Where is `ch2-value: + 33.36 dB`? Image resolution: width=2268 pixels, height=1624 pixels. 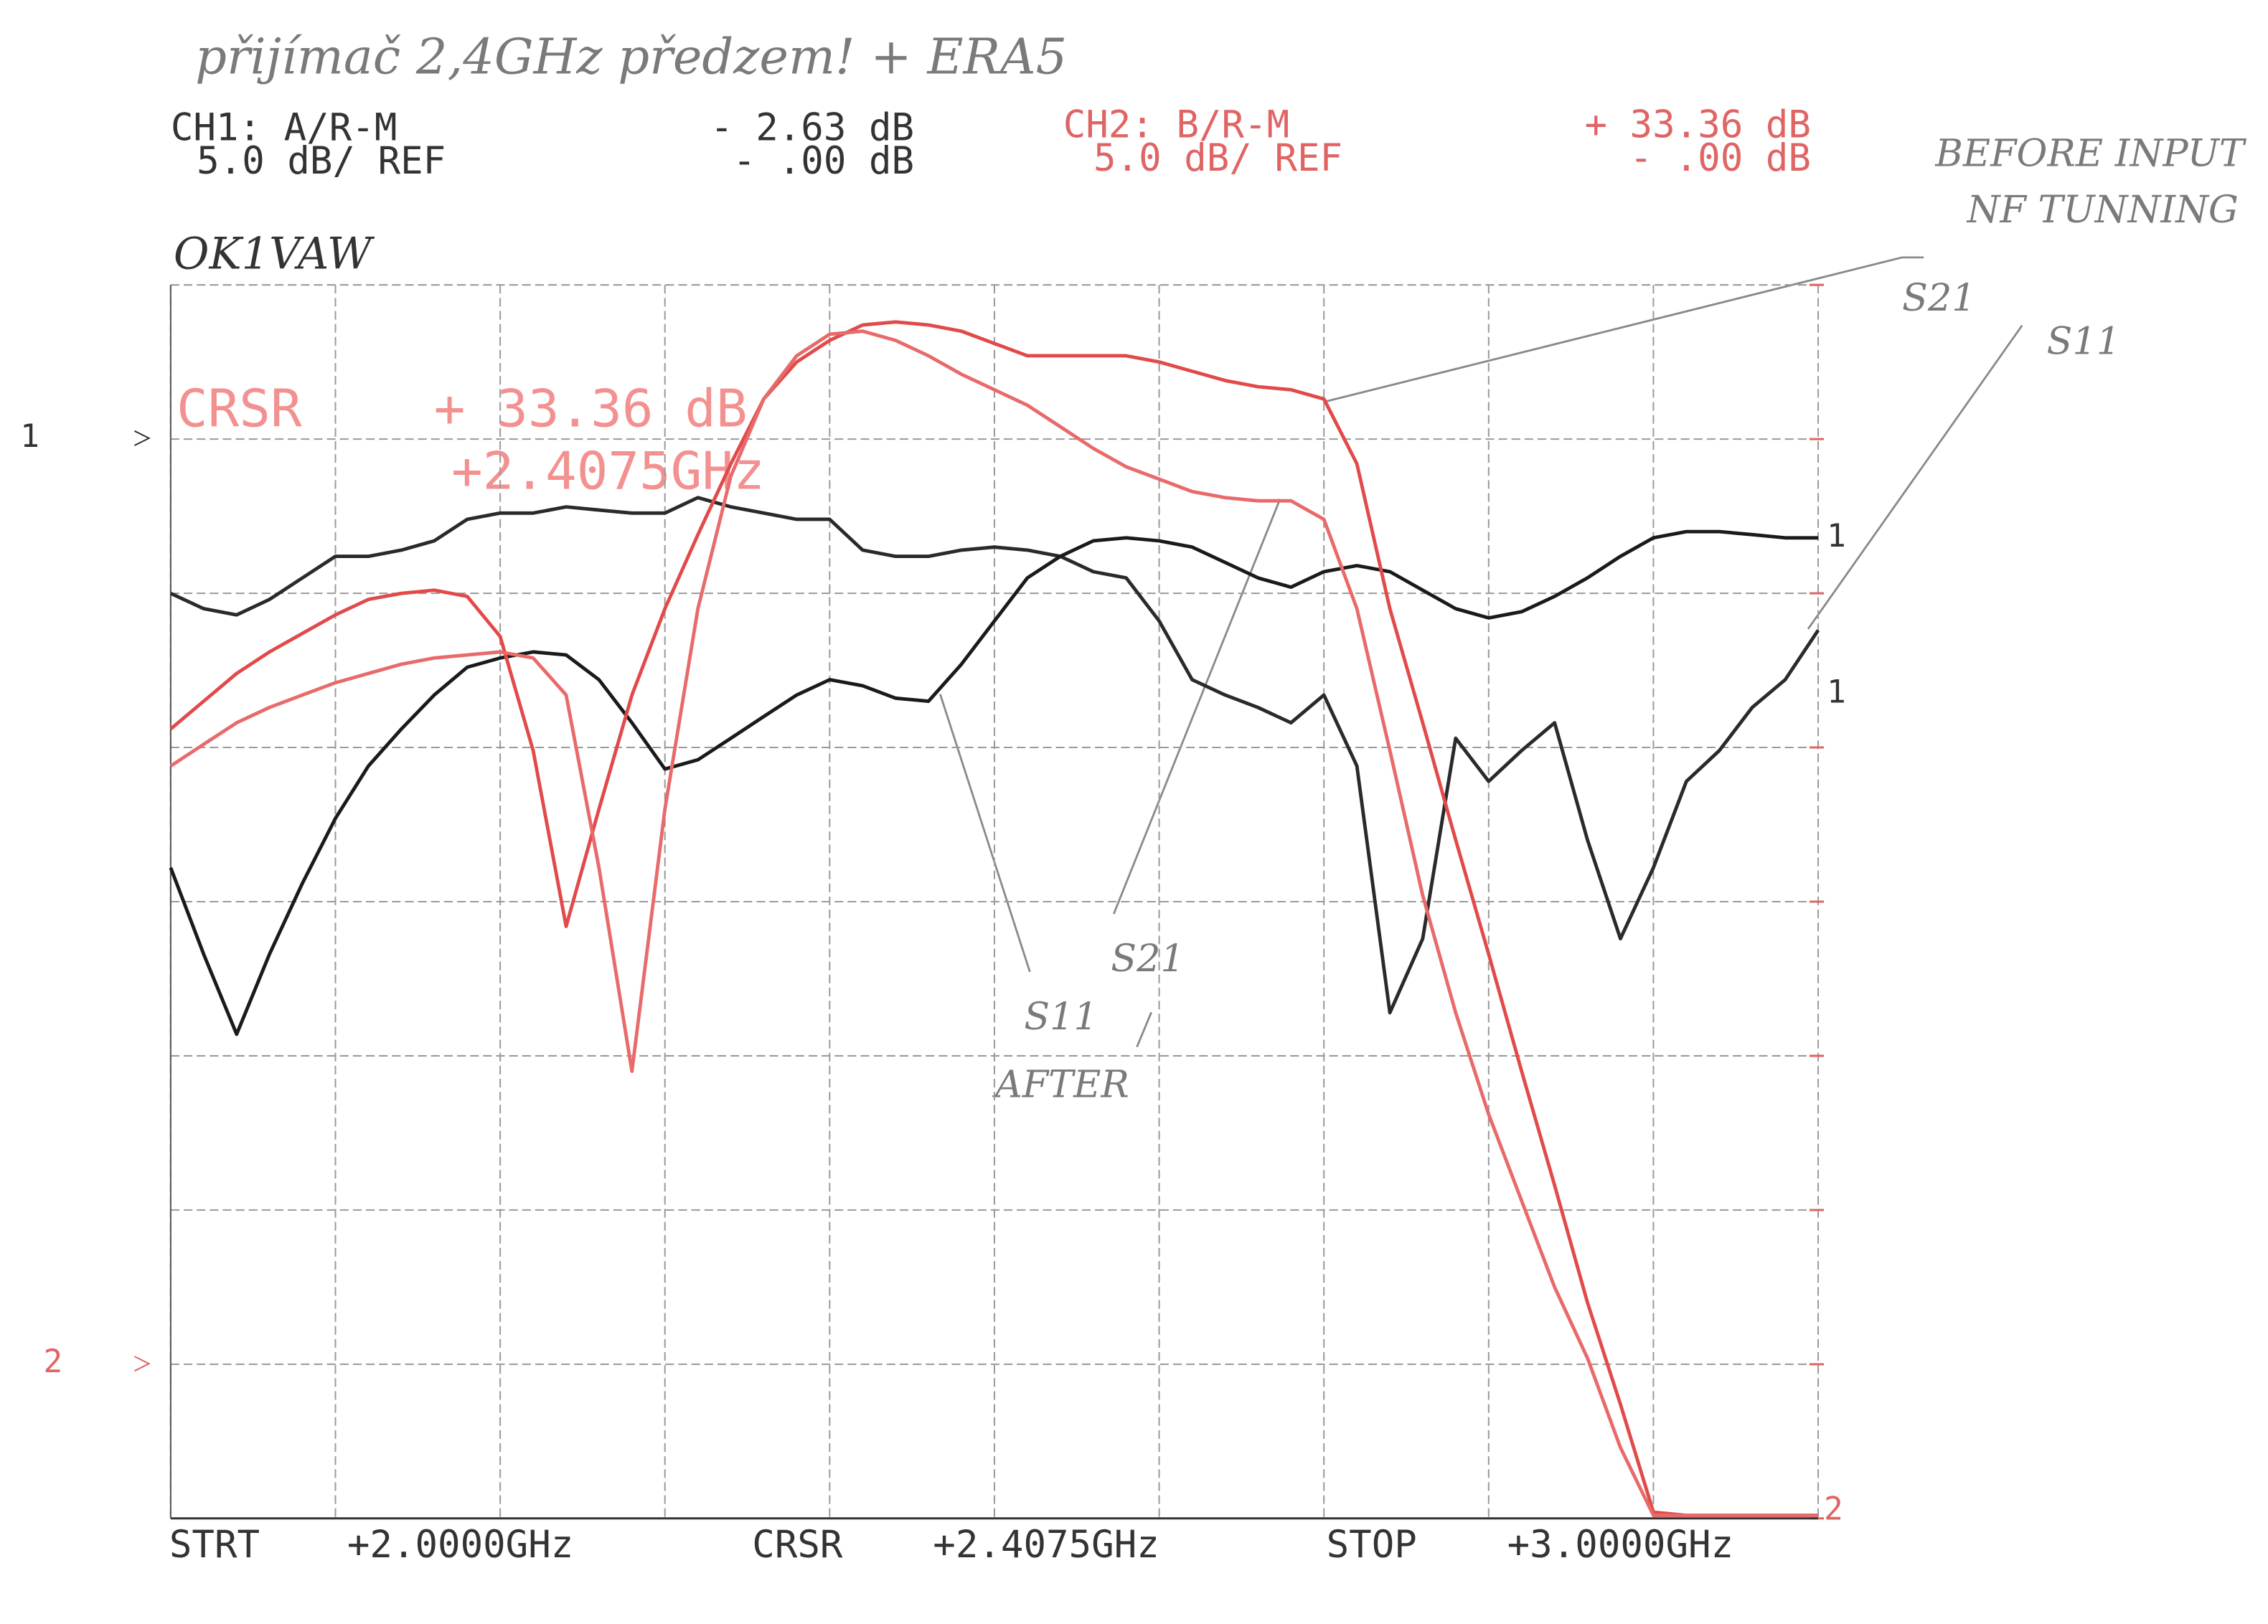
ch2-value: + 33.36 dB is located at coordinates (1697, 124).